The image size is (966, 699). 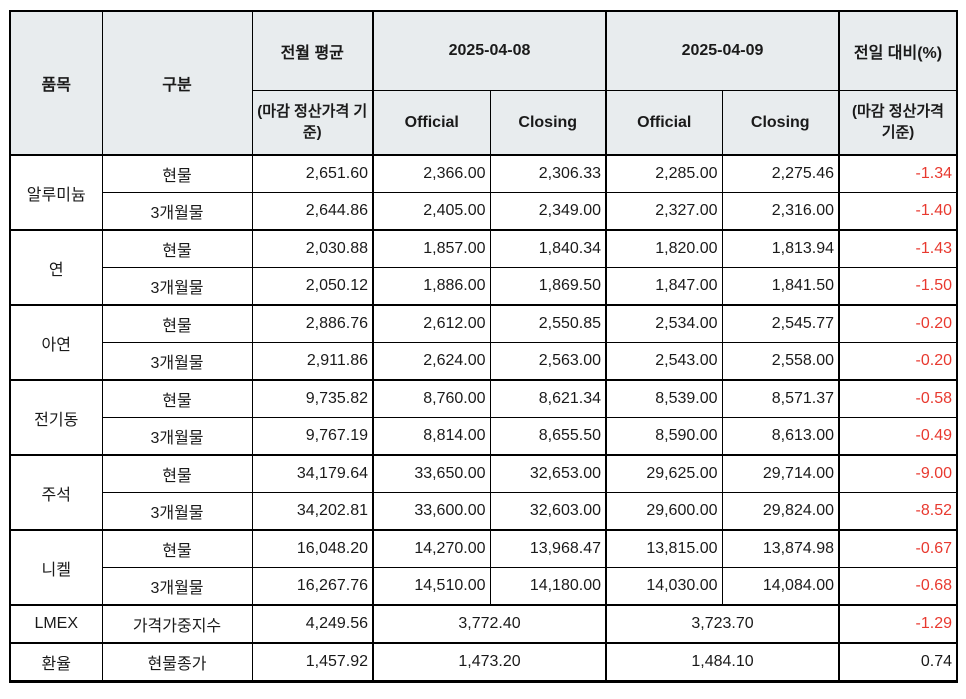 What do you see at coordinates (664, 436) in the screenshot?
I see `date2-official-cell: 8,590.00` at bounding box center [664, 436].